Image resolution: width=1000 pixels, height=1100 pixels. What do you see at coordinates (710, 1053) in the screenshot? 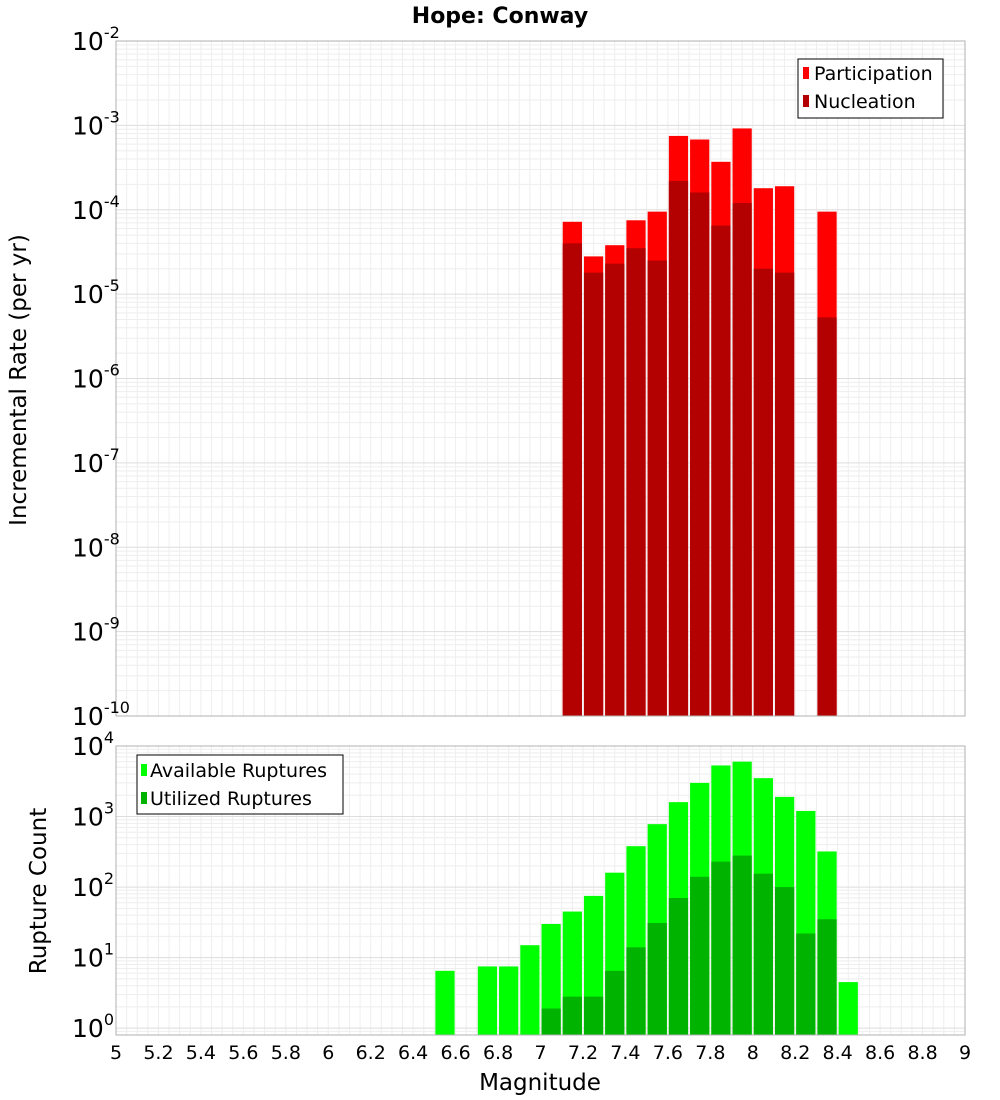
I see `x-tick-label: 7.8` at bounding box center [710, 1053].